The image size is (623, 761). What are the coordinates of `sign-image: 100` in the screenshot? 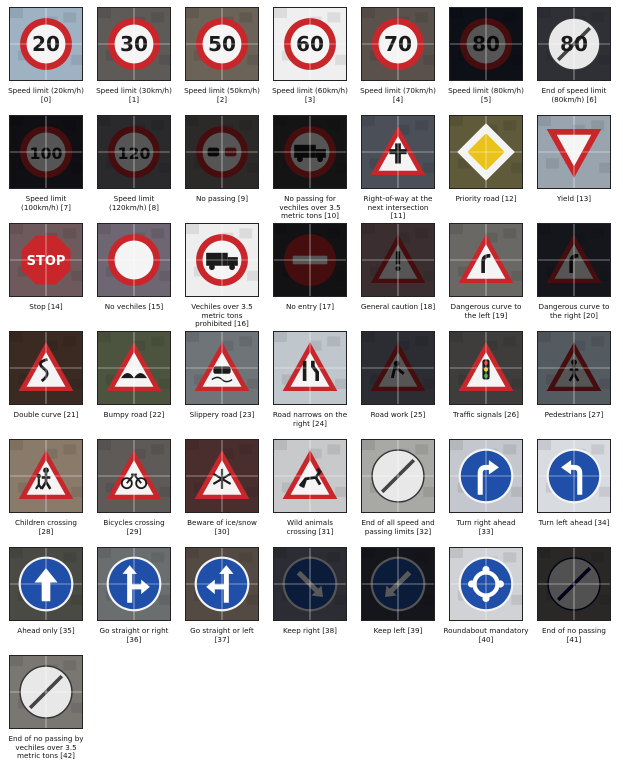 It's located at (46, 152).